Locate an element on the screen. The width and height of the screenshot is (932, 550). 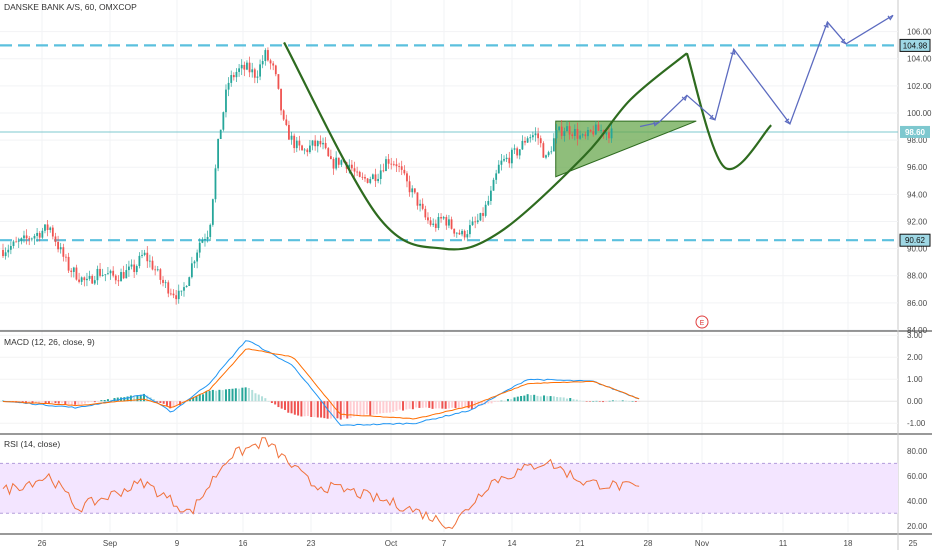
time-tick-label: 16 is located at coordinates (243, 543).